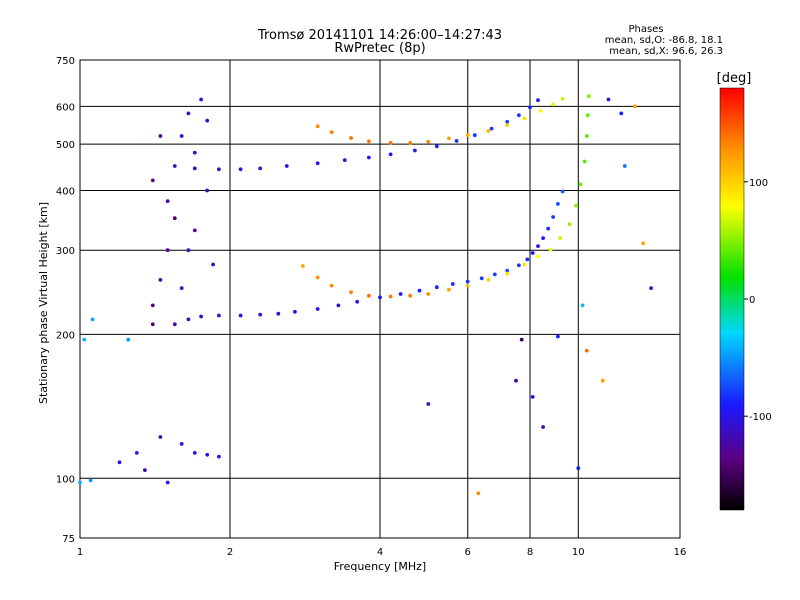 This screenshot has width=800, height=600. Describe the element at coordinates (758, 183) in the screenshot. I see `colorbar-tick-label: 100` at that location.